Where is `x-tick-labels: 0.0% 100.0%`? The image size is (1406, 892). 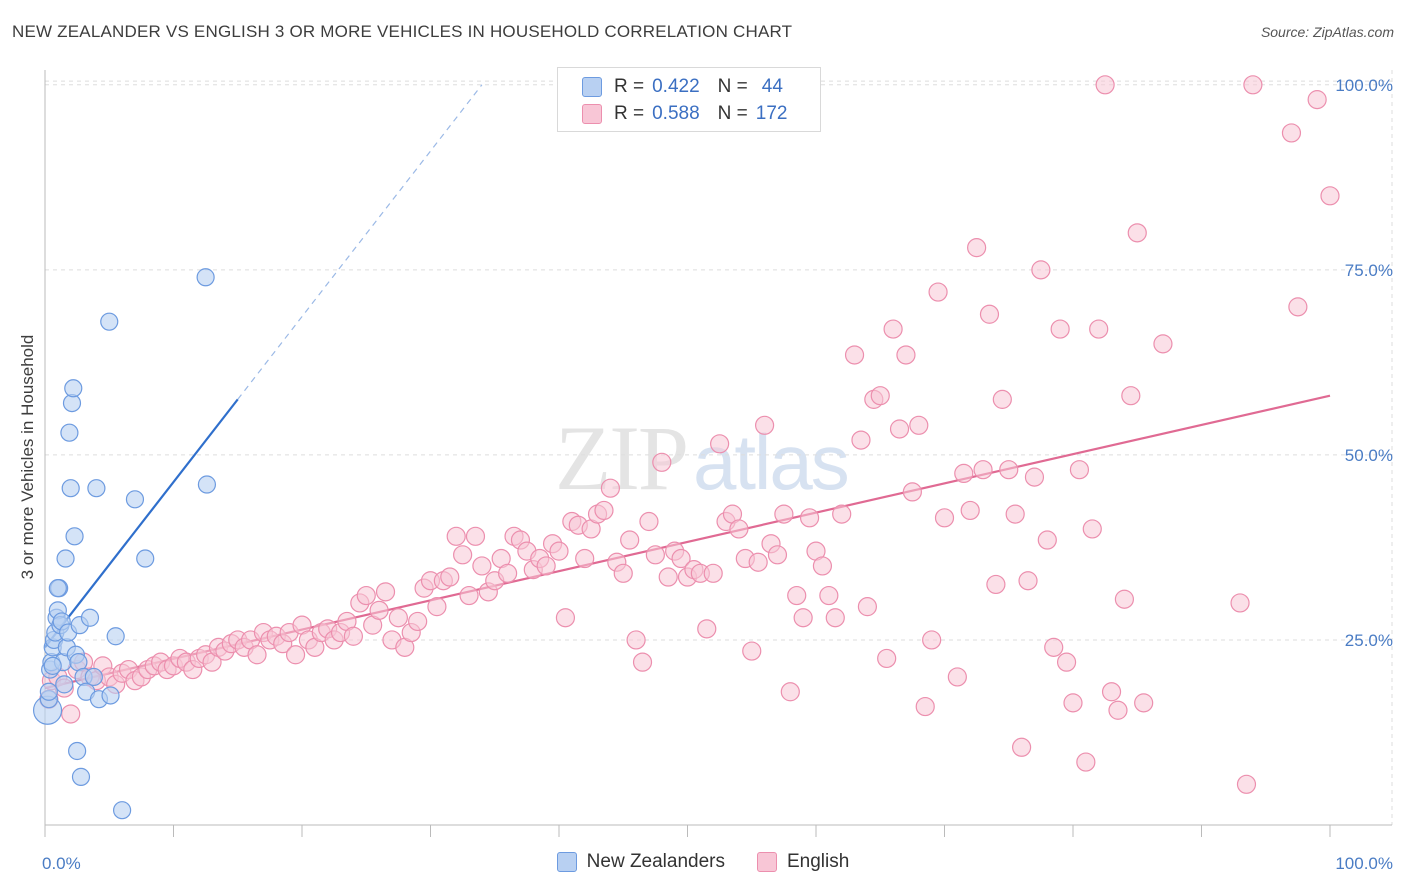
x-tick-labels: 0.0% 100.0% is located at coordinates (717, 863).